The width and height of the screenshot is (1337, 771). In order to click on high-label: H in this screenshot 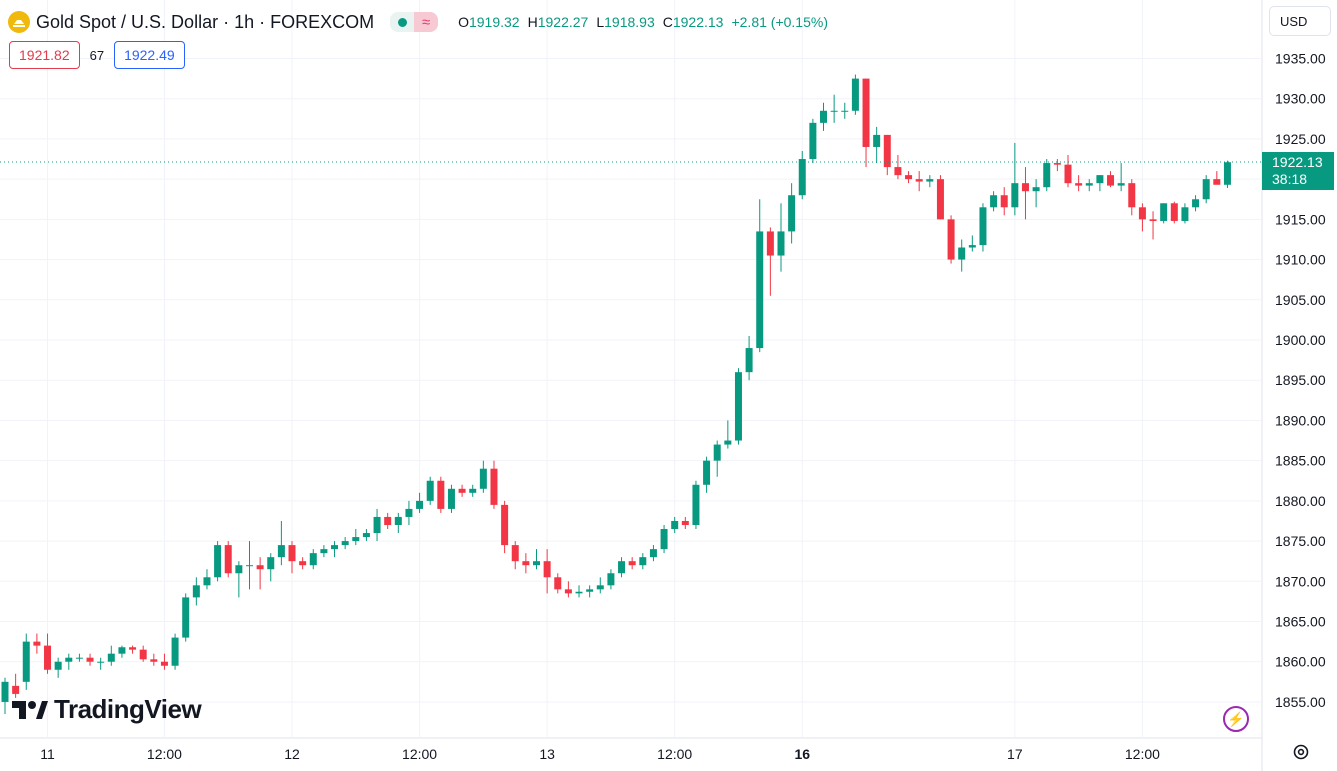, I will do `click(532, 22)`.